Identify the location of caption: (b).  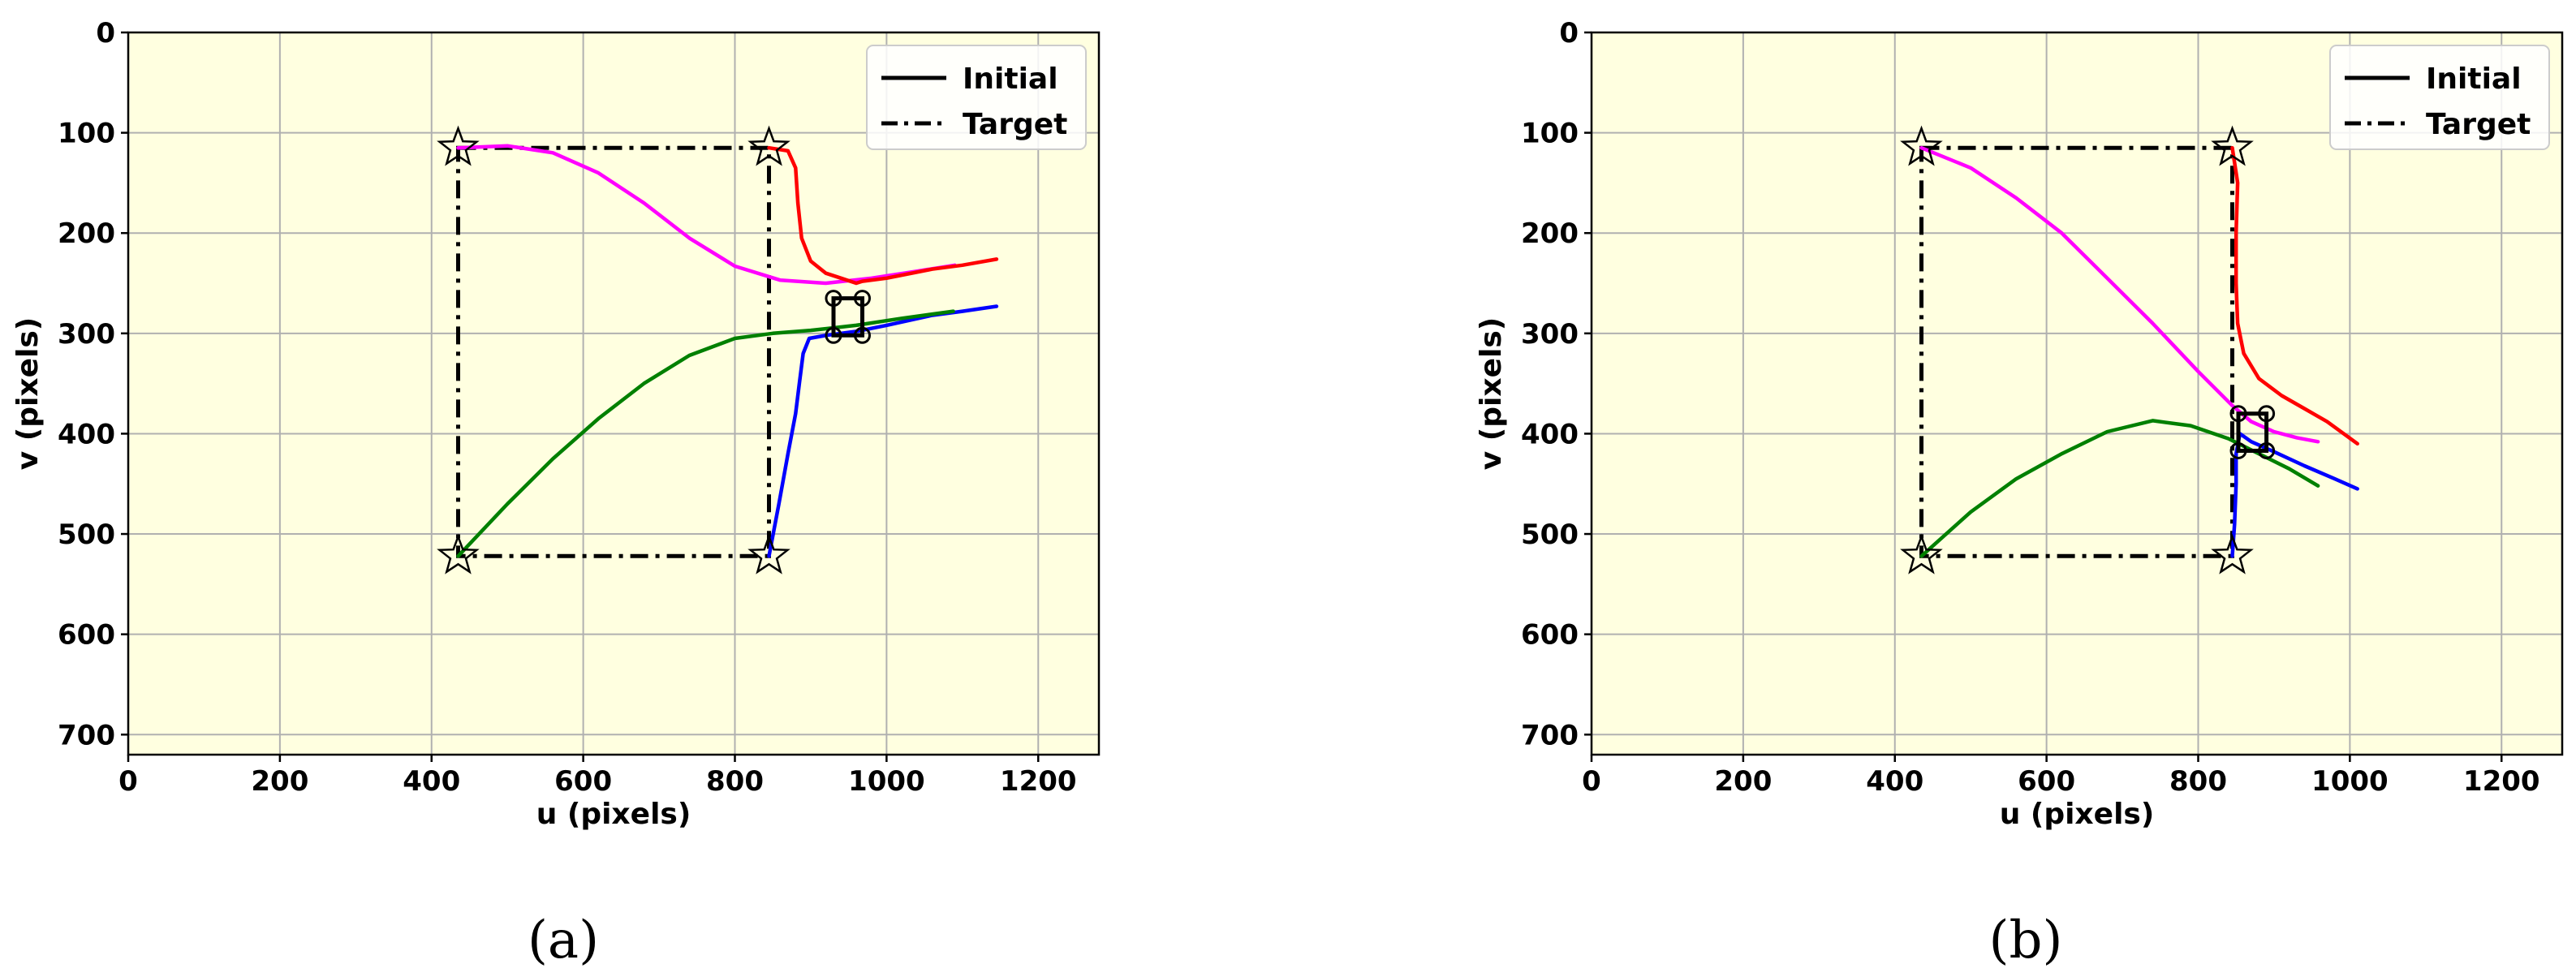
(2026, 941).